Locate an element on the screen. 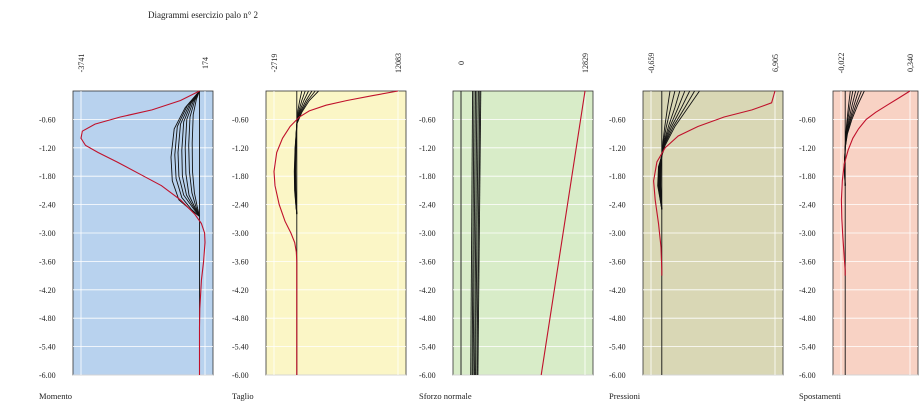  x-axis-label: Taglio is located at coordinates (243, 396).